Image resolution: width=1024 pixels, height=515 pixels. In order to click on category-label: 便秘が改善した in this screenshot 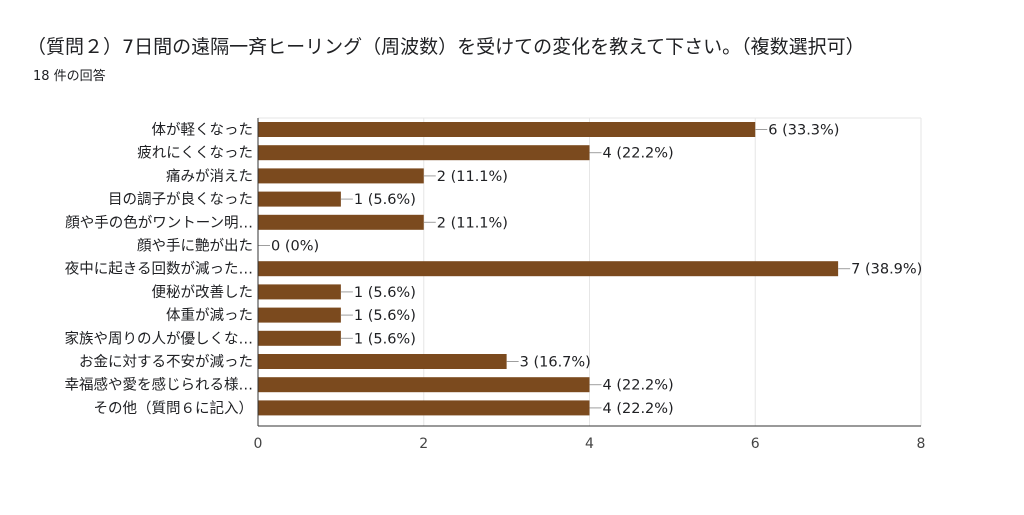, I will do `click(203, 292)`.